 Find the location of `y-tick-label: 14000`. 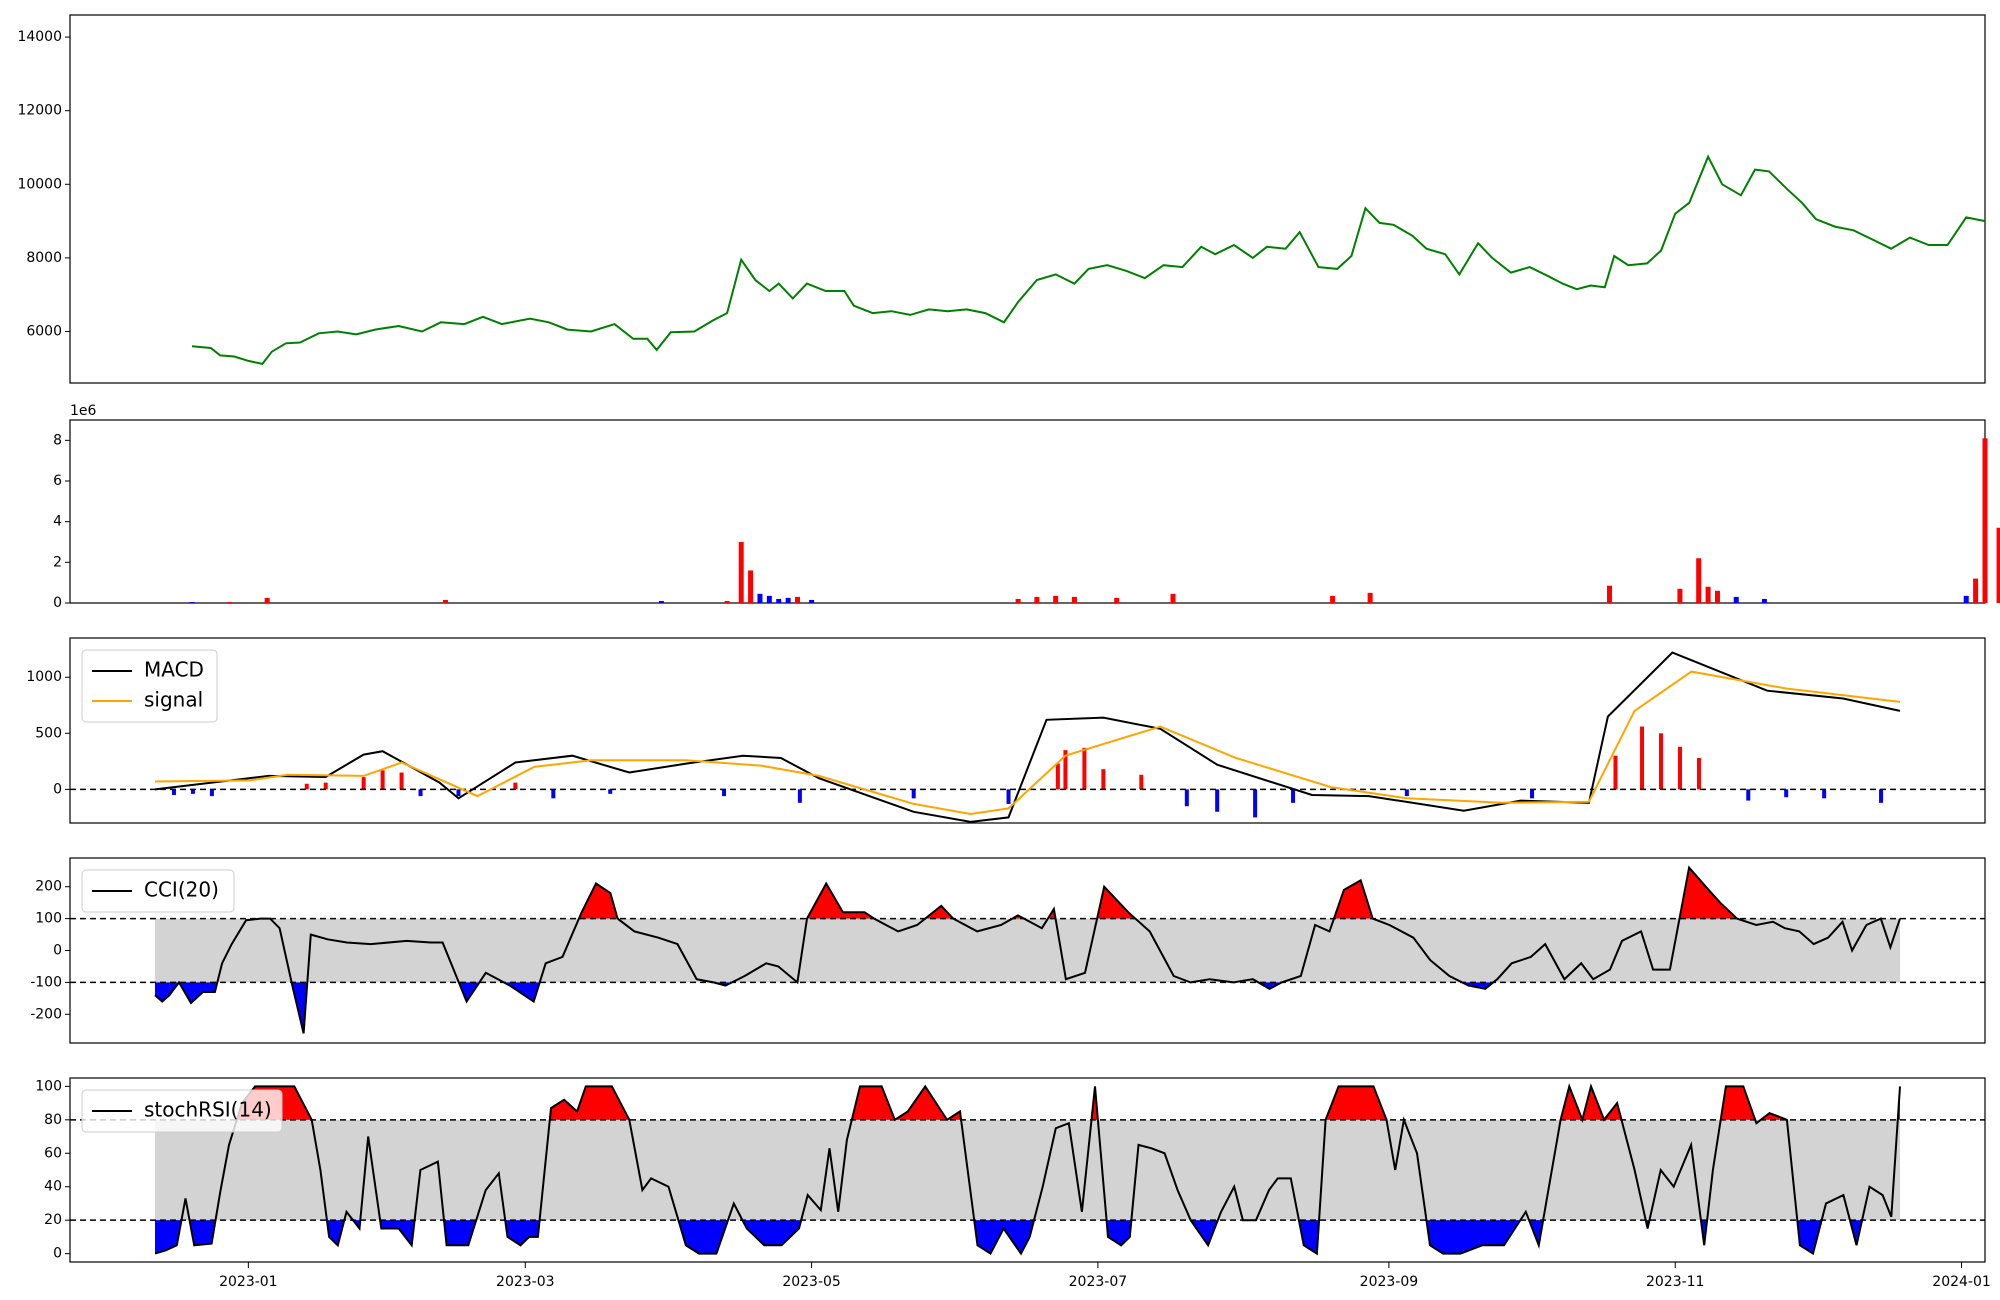

y-tick-label: 14000 is located at coordinates (39, 37).